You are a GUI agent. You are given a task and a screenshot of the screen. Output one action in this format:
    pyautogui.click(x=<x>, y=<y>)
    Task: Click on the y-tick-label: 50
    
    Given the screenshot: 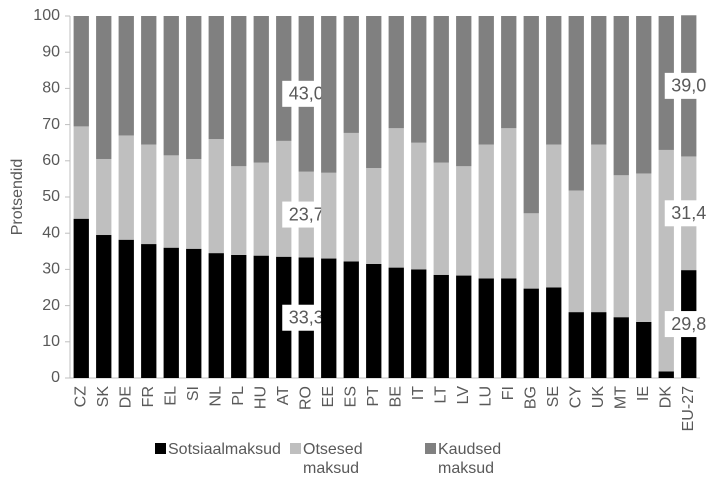 What is the action you would take?
    pyautogui.click(x=51, y=196)
    